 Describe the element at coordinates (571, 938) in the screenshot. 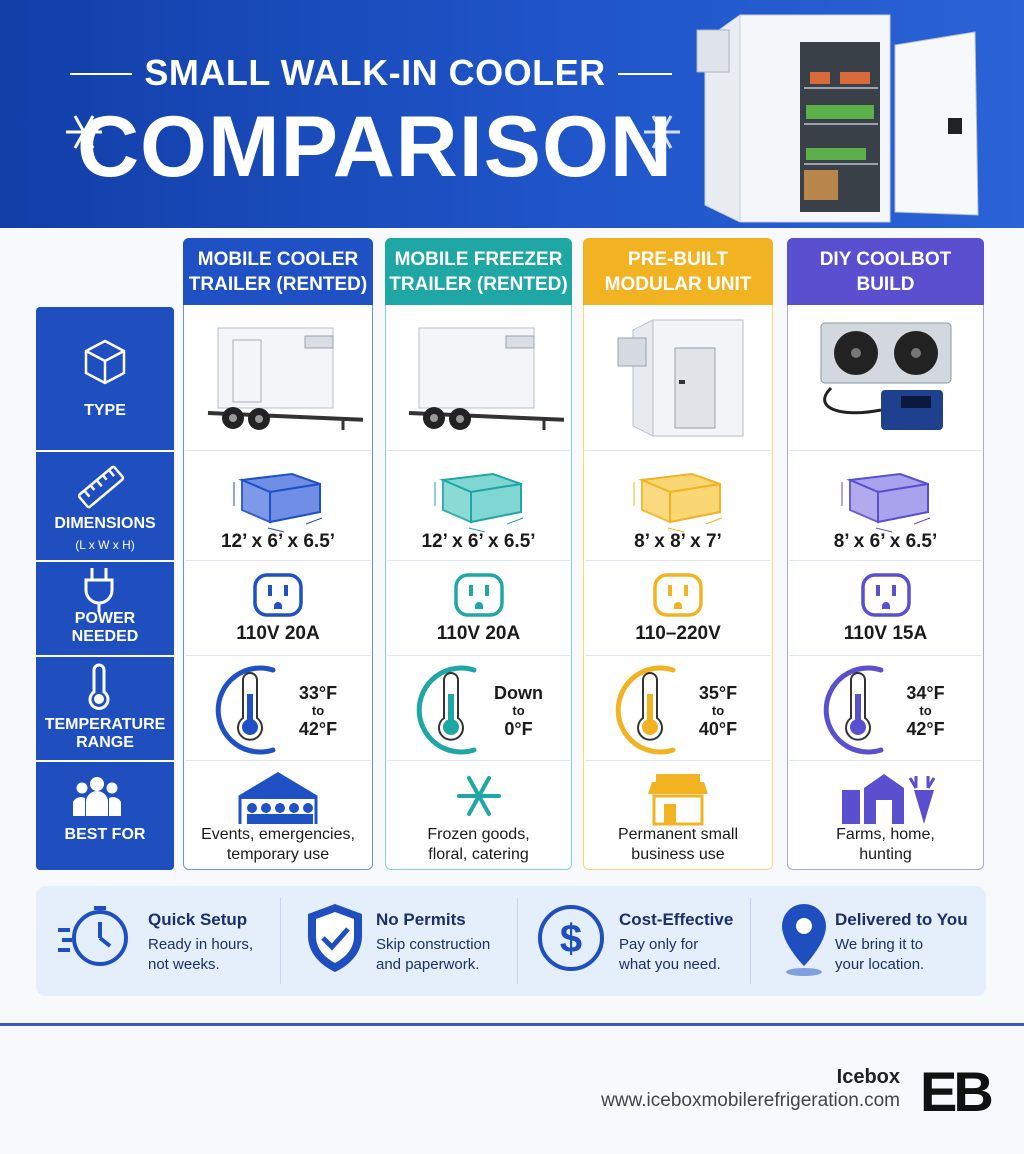

I see `benefit-icon: $` at that location.